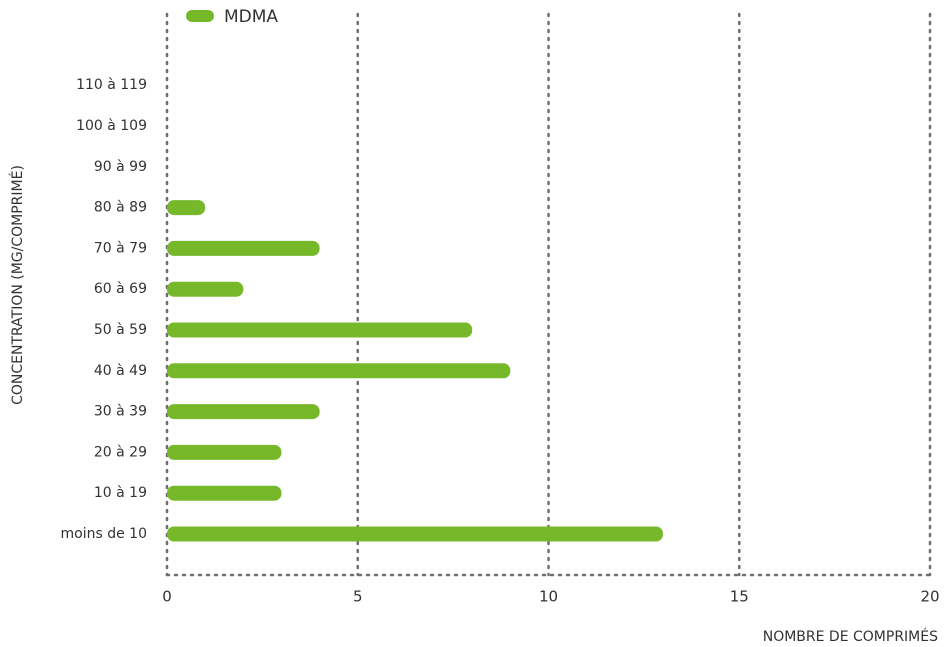  What do you see at coordinates (200, 16) in the screenshot?
I see `legend-swatch` at bounding box center [200, 16].